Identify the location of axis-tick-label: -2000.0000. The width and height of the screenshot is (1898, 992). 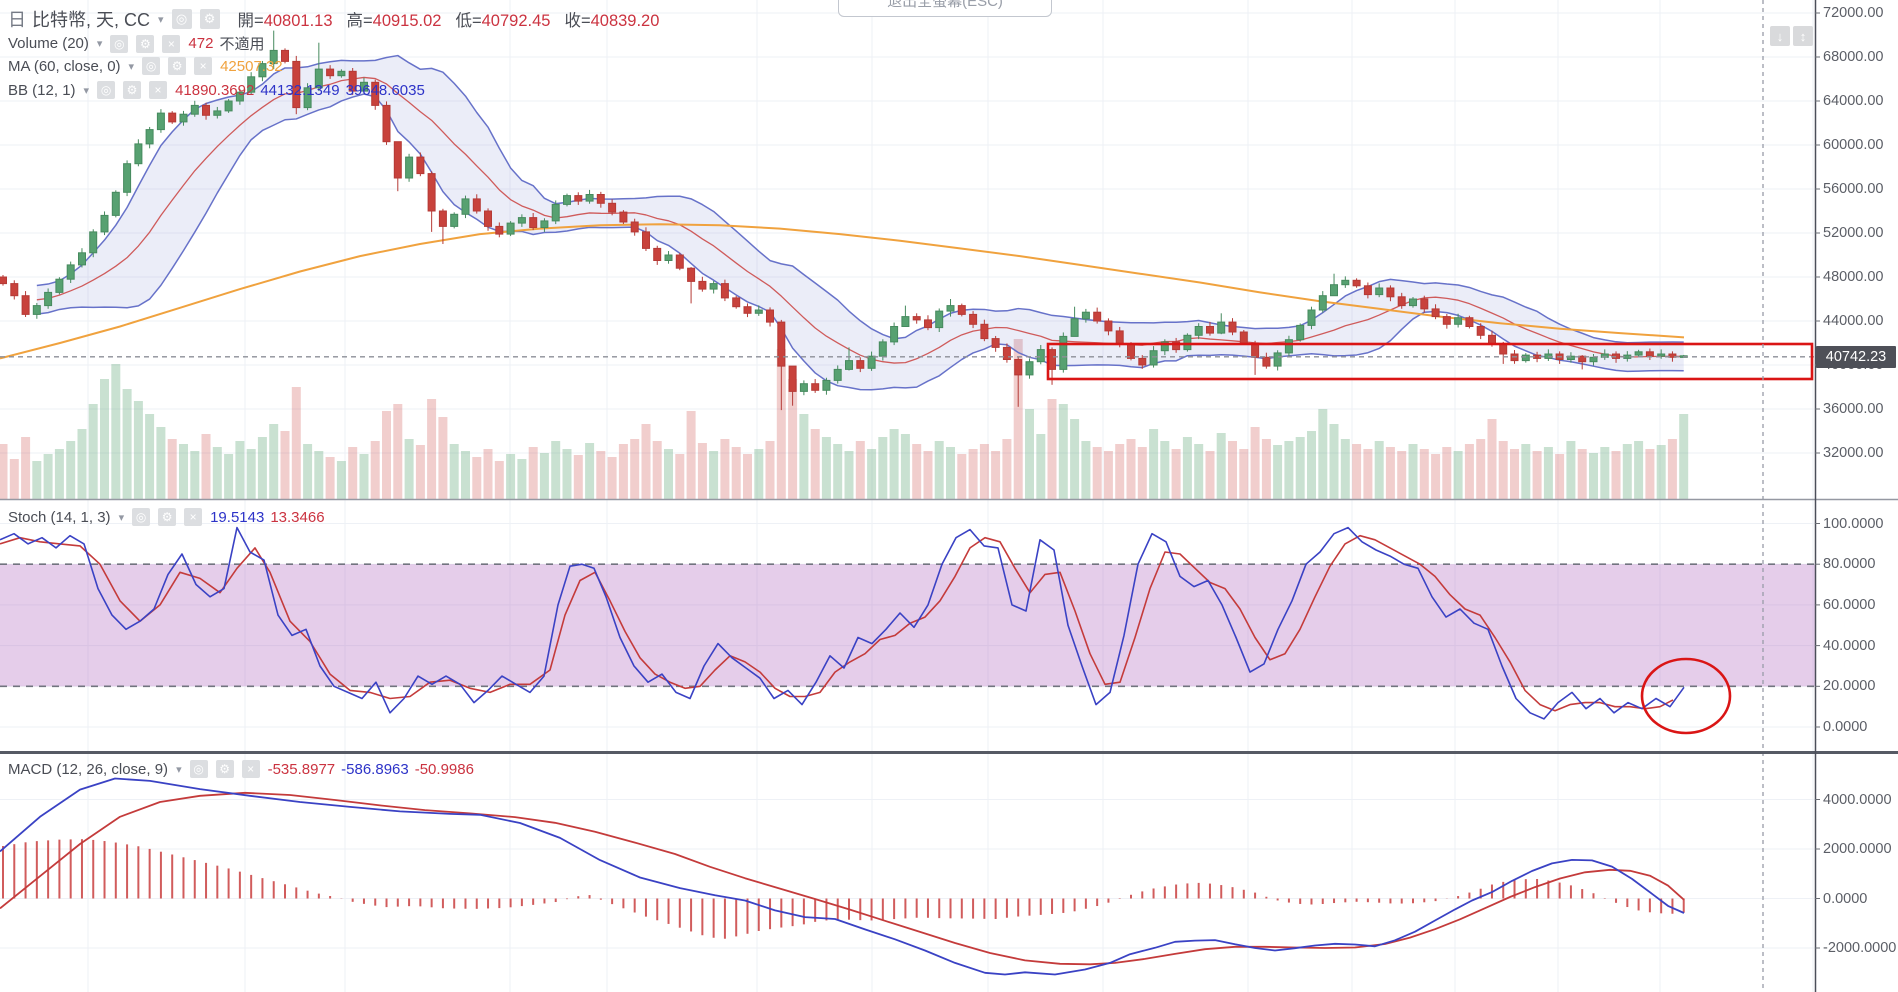
(1860, 948).